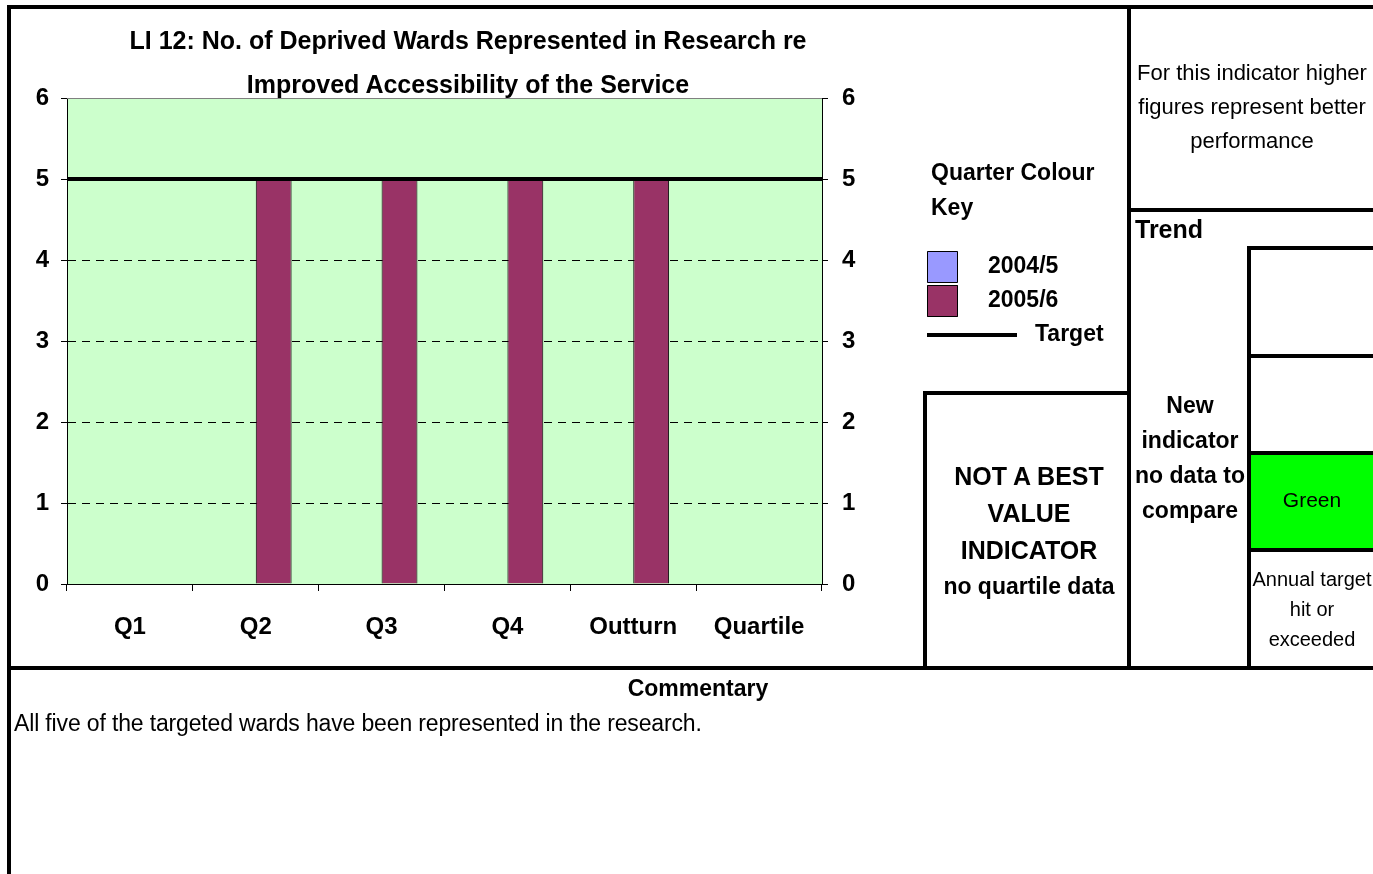  Describe the element at coordinates (129, 626) in the screenshot. I see `x-tick-label: Q1` at that location.